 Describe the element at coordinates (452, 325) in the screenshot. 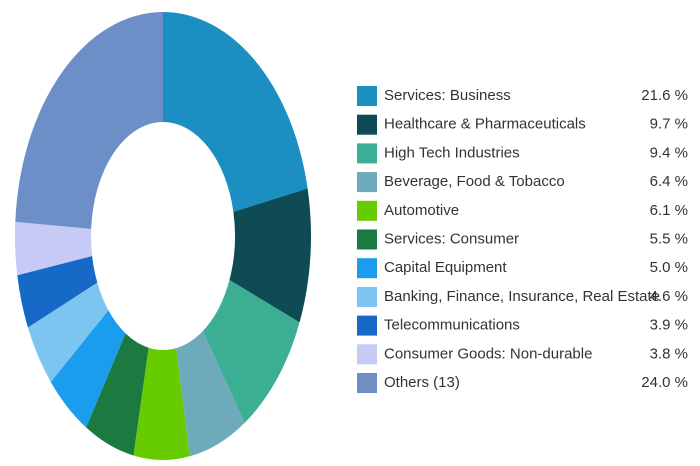

I see `legend-label: Telecommunications` at that location.